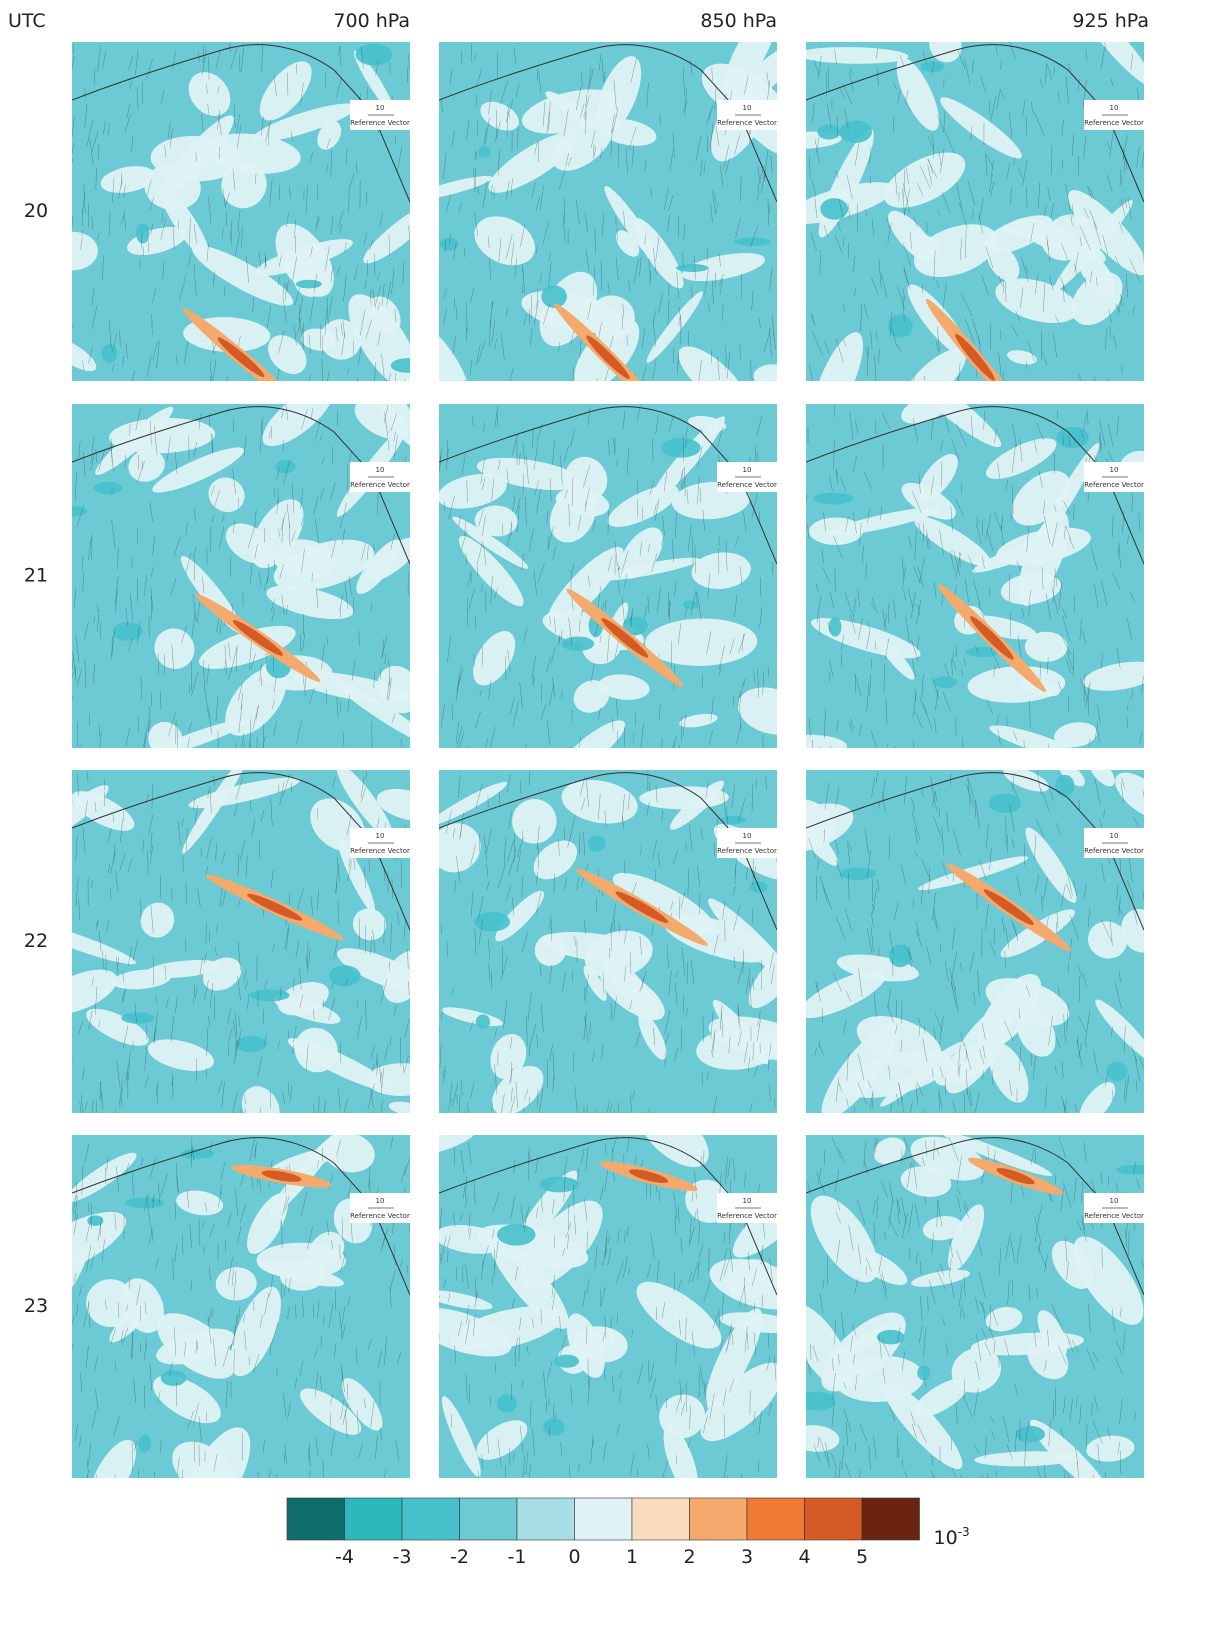  I want to click on corner-label: UTC, so click(27, 21).